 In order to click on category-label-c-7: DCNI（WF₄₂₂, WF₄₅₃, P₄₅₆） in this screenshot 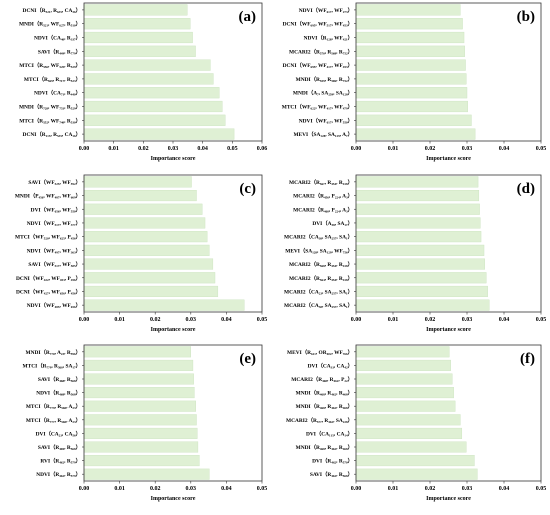, I will do `click(48, 278)`.